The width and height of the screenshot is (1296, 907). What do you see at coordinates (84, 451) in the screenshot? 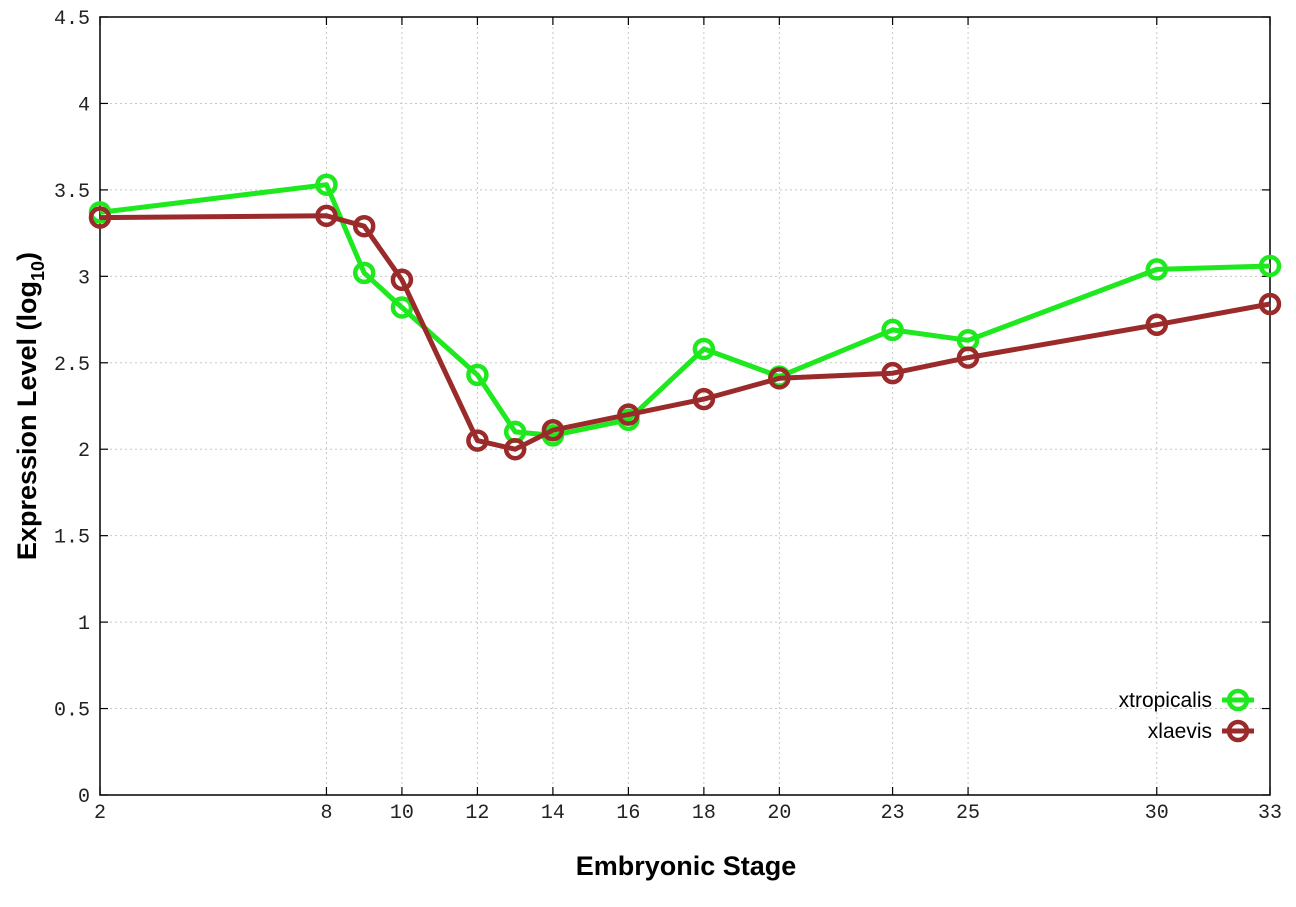
I see `y-tick-label: 2` at bounding box center [84, 451].